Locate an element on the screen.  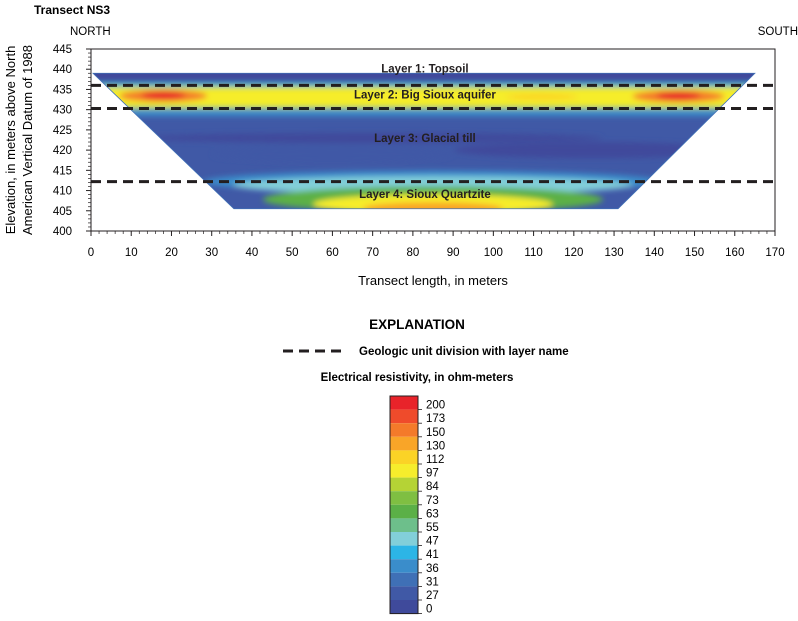
layer-label-4: Layer 4: Sioux Quartzite is located at coordinates (425, 195).